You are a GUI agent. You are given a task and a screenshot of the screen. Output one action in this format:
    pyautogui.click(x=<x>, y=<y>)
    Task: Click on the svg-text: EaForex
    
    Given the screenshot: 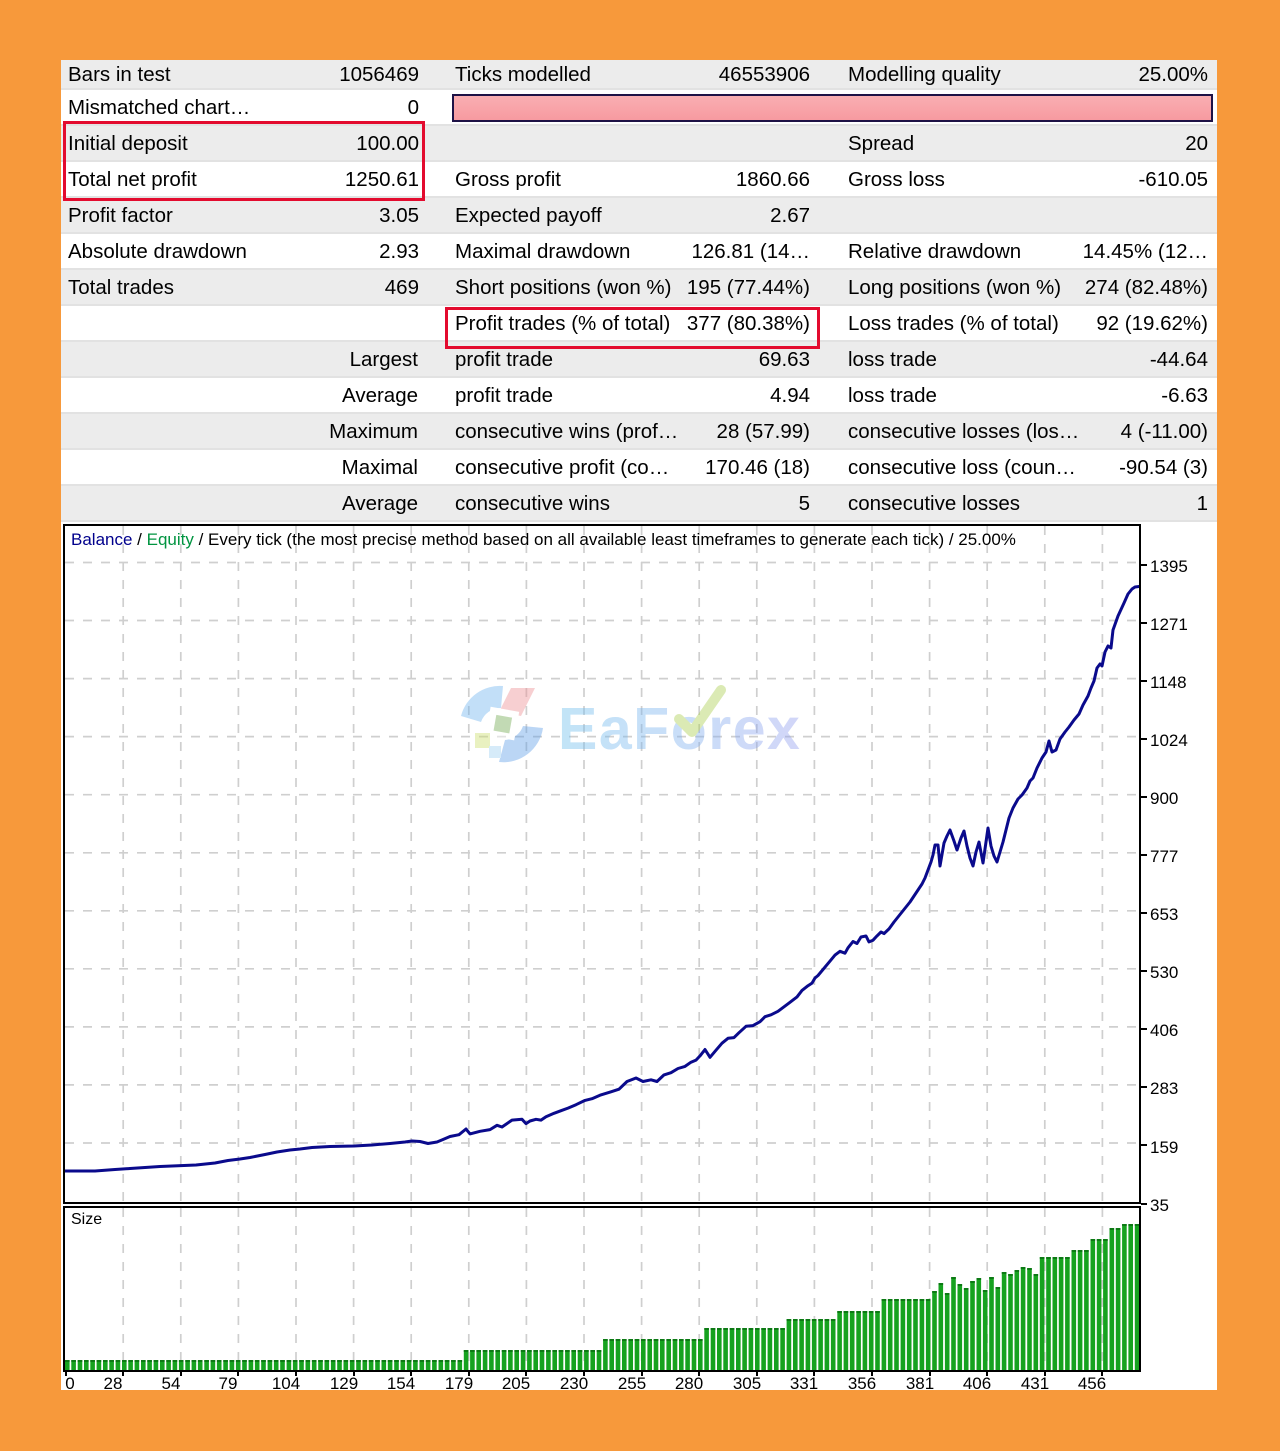 What is the action you would take?
    pyautogui.click(x=679, y=729)
    